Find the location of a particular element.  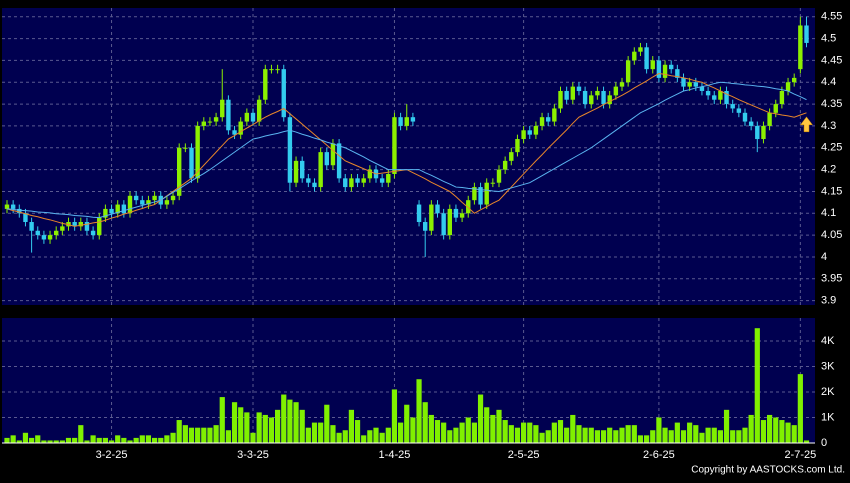

y-tick-label: 4K is located at coordinates (828, 341).